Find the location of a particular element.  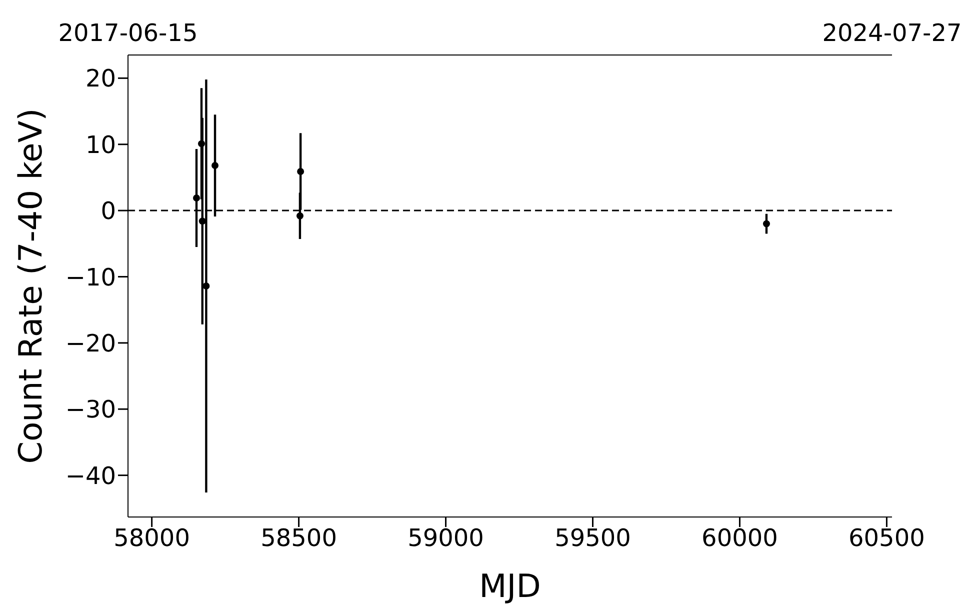

y-tick-label: 10 is located at coordinates (100, 144).